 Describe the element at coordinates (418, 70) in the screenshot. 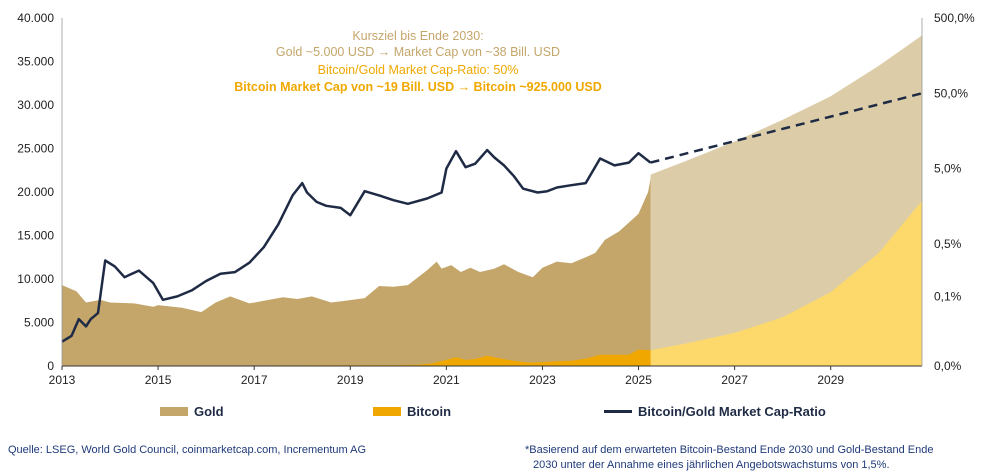

I see `annotation-line-3: Bitcoin/Gold Market Cap-Ratio: 50%` at that location.